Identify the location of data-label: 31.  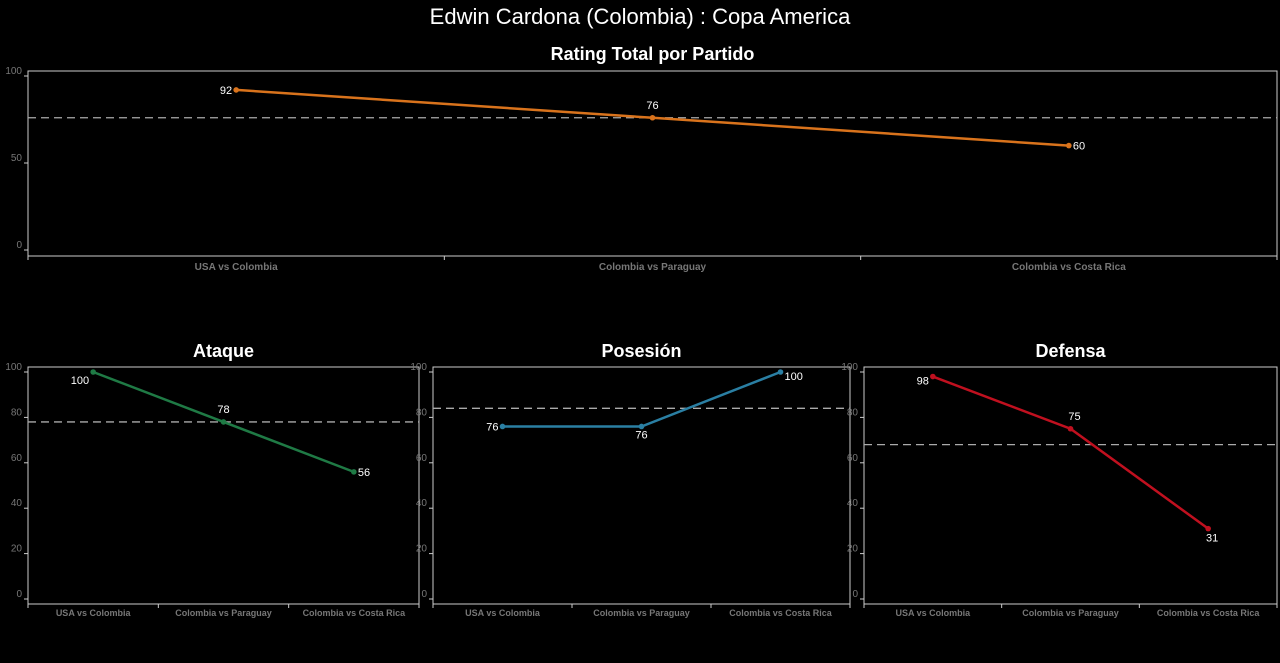
(1212, 539).